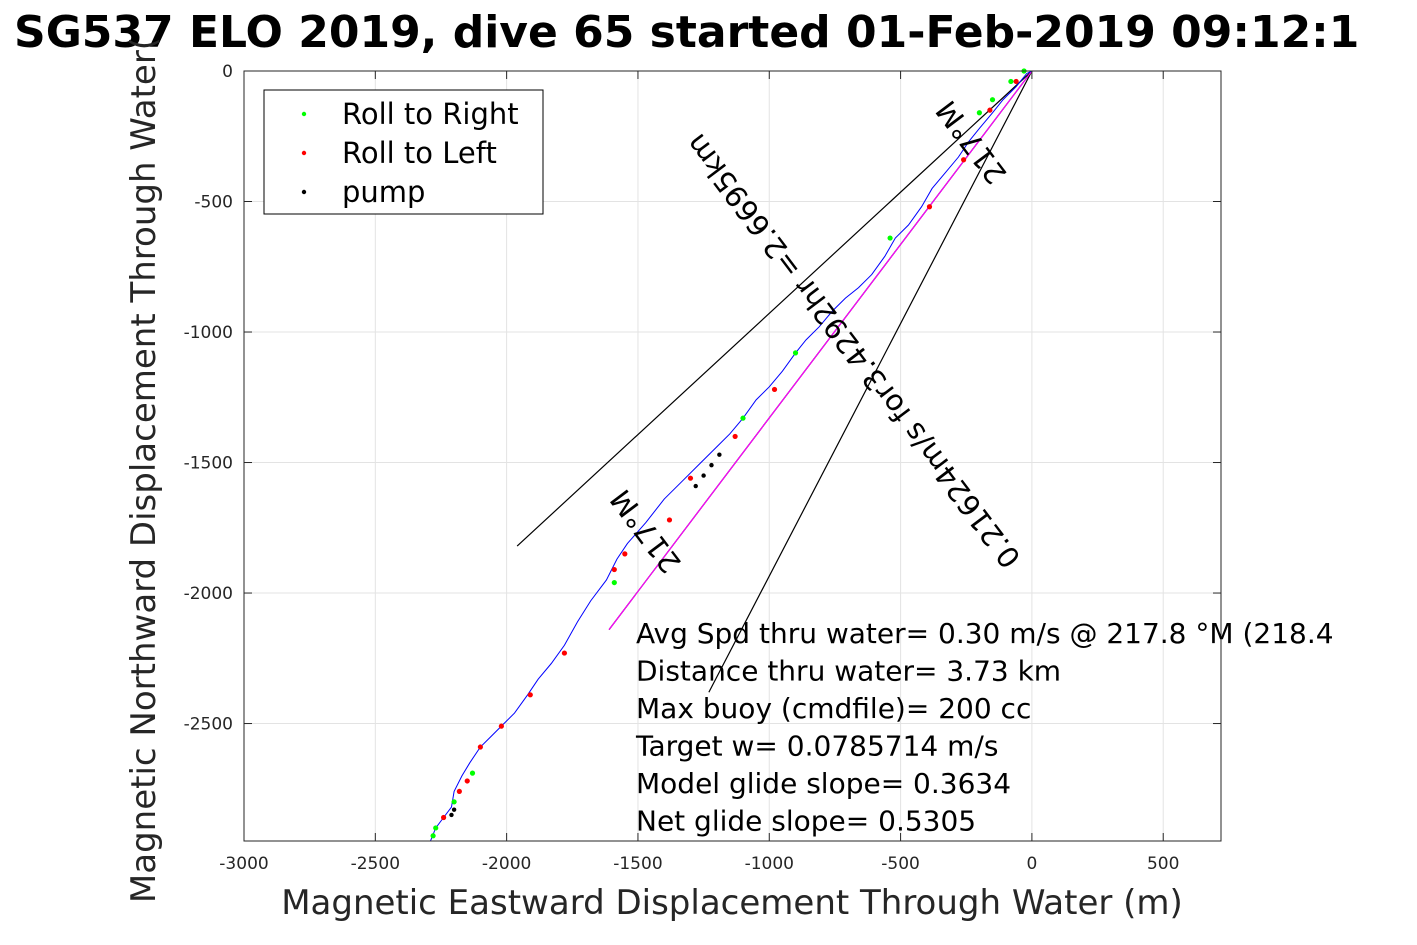  Describe the element at coordinates (506, 864) in the screenshot. I see `x-tick-label: -2000` at that location.